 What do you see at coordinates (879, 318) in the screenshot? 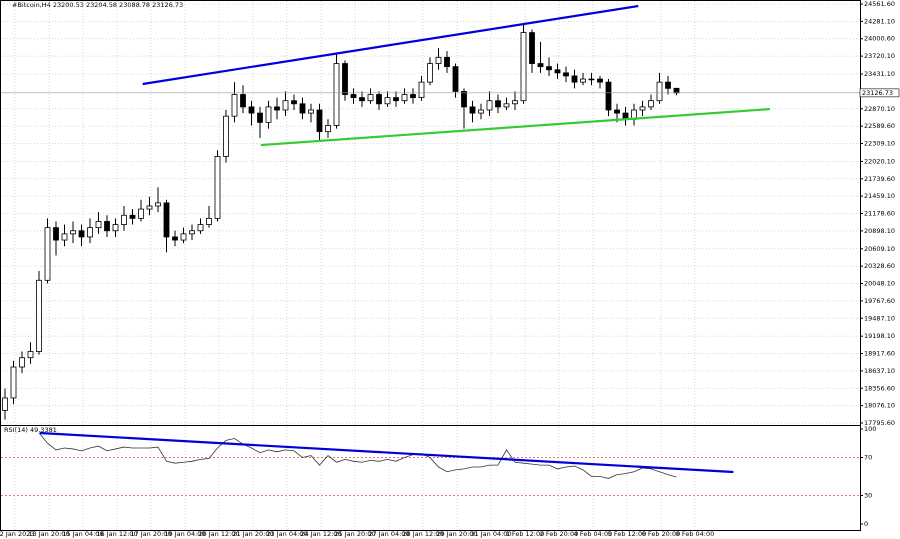
I see `y-tick-label: 19487.10` at bounding box center [879, 318].